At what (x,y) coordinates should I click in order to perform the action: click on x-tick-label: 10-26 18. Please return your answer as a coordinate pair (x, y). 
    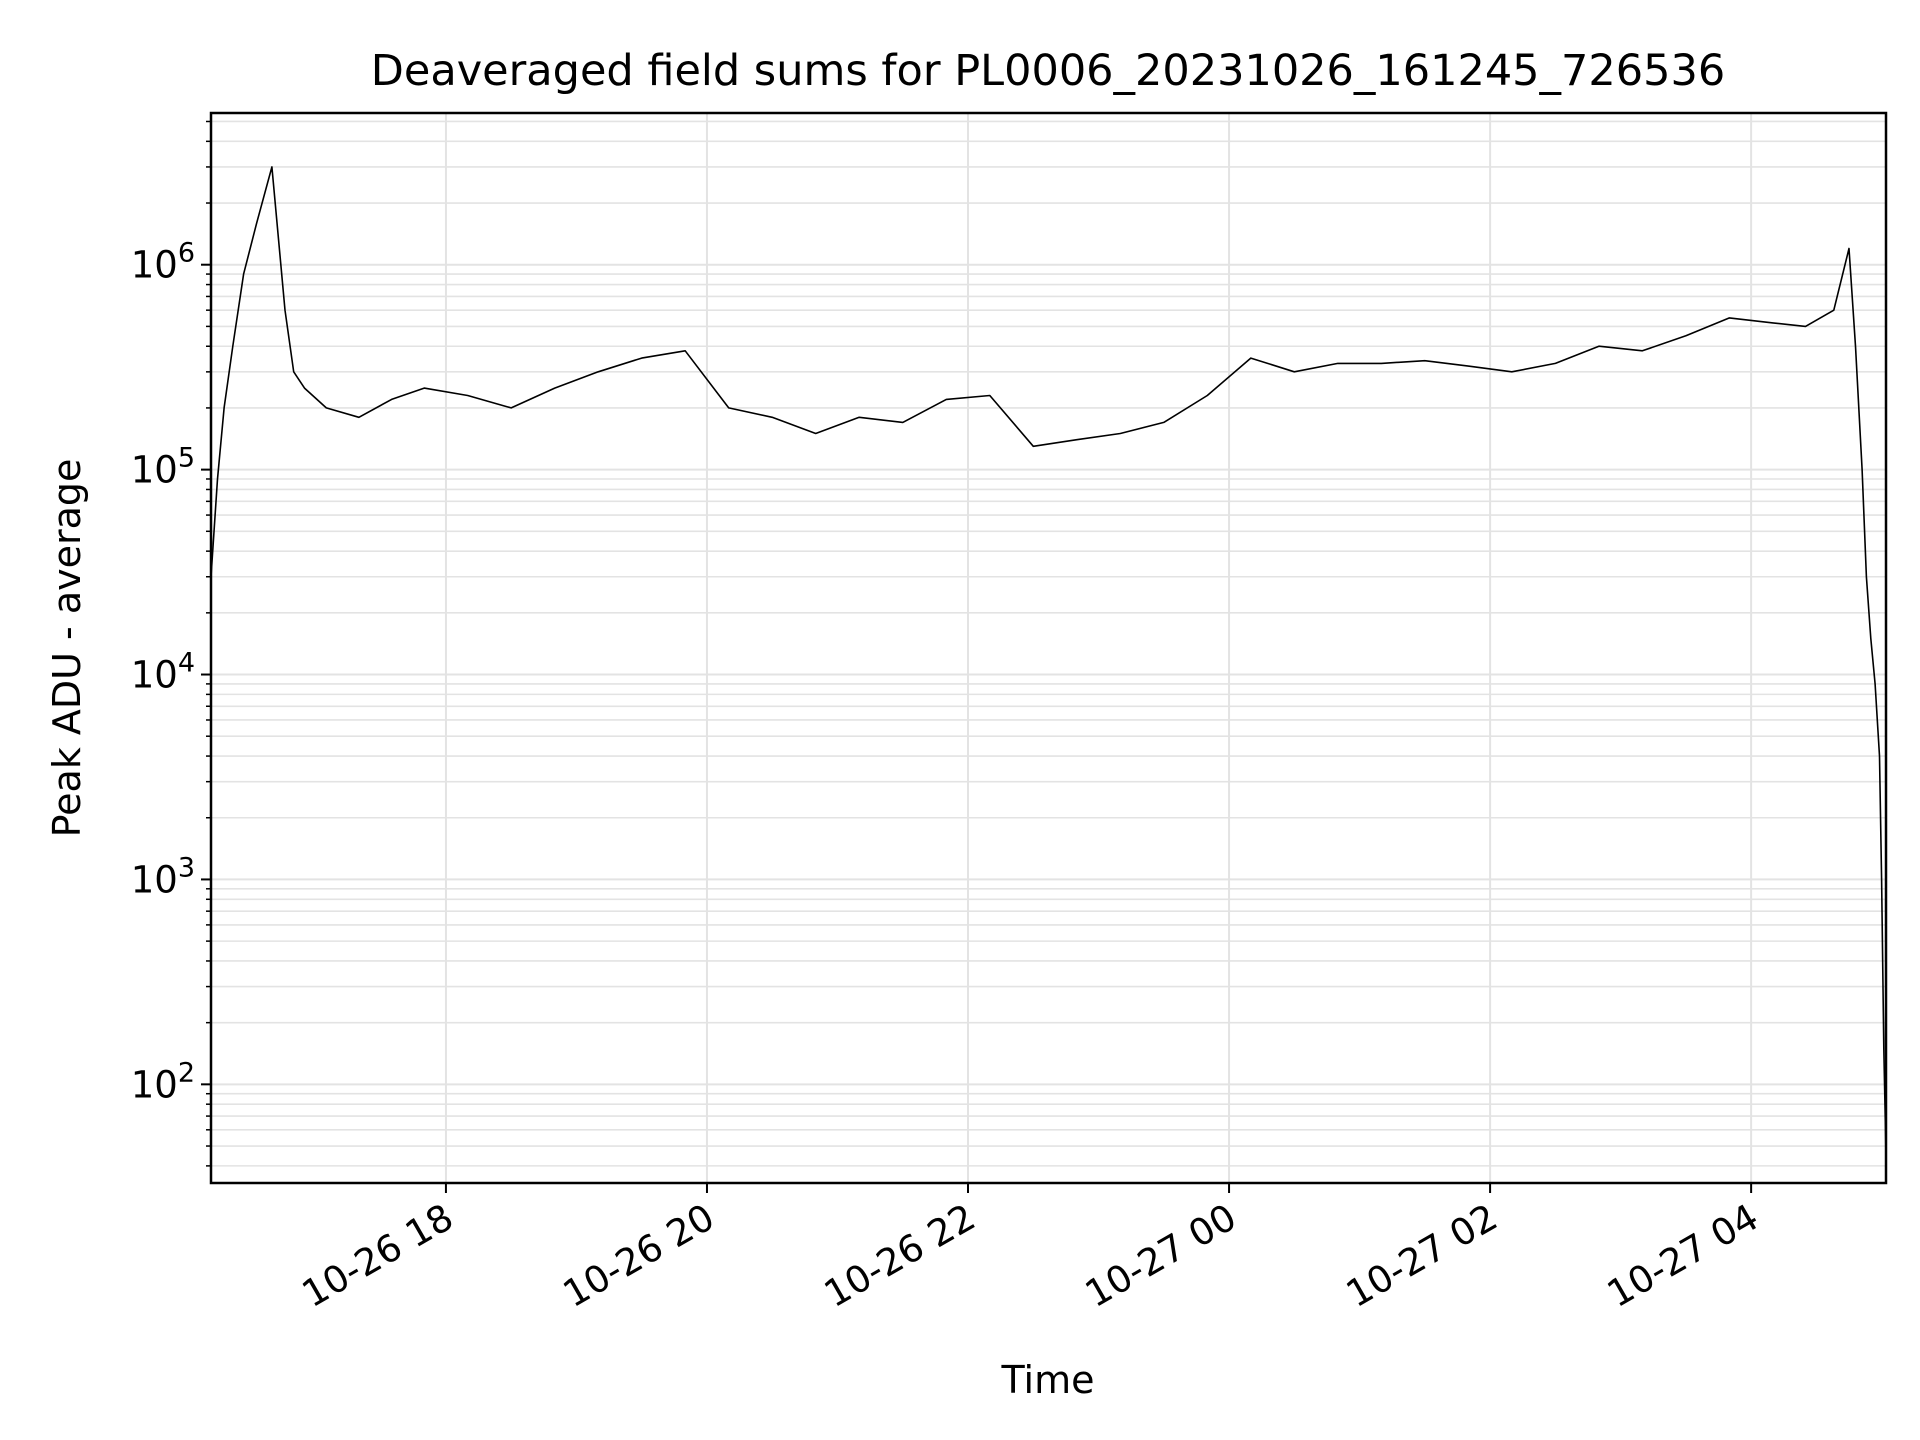
    Looking at the image, I should click on (378, 1256).